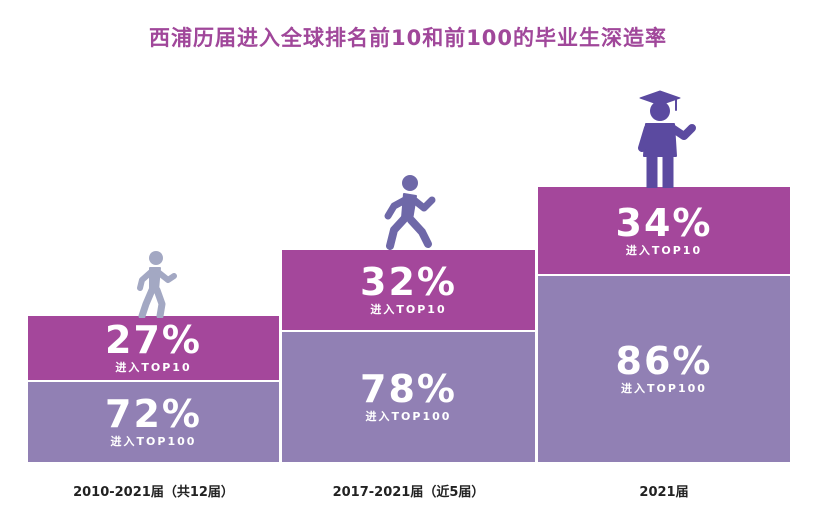 The image size is (816, 508). I want to click on running-person-icon, so click(410, 212).